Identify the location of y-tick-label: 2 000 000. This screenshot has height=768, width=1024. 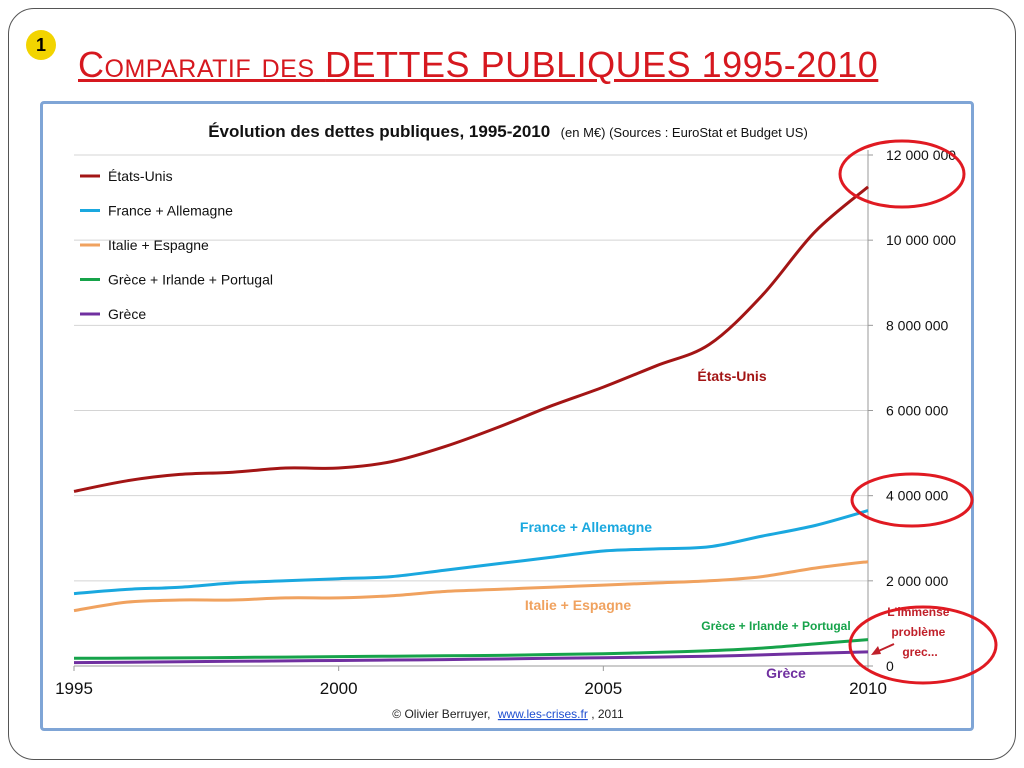
(917, 581).